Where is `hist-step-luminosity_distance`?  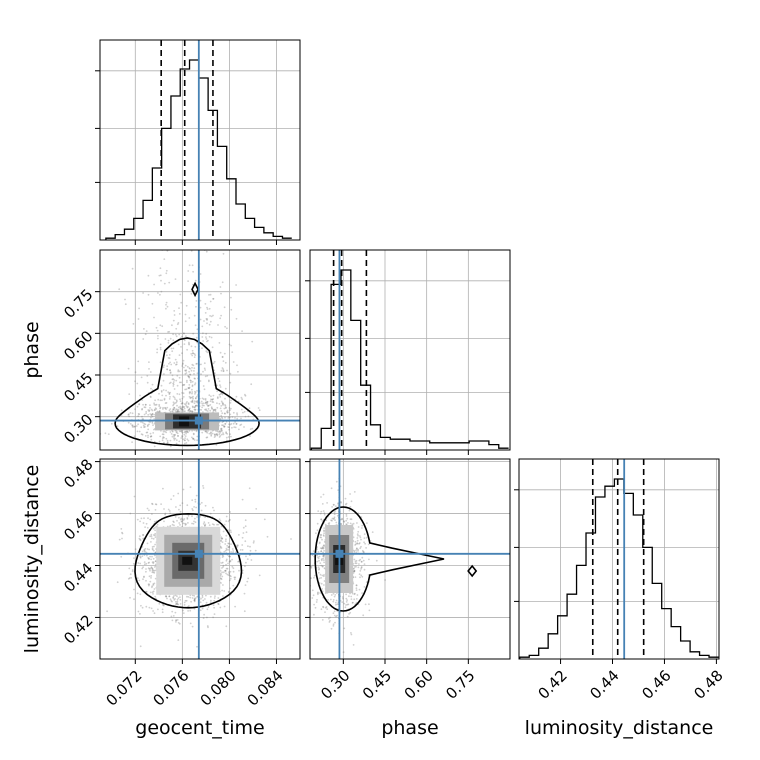 hist-step-luminosity_distance is located at coordinates (619, 568).